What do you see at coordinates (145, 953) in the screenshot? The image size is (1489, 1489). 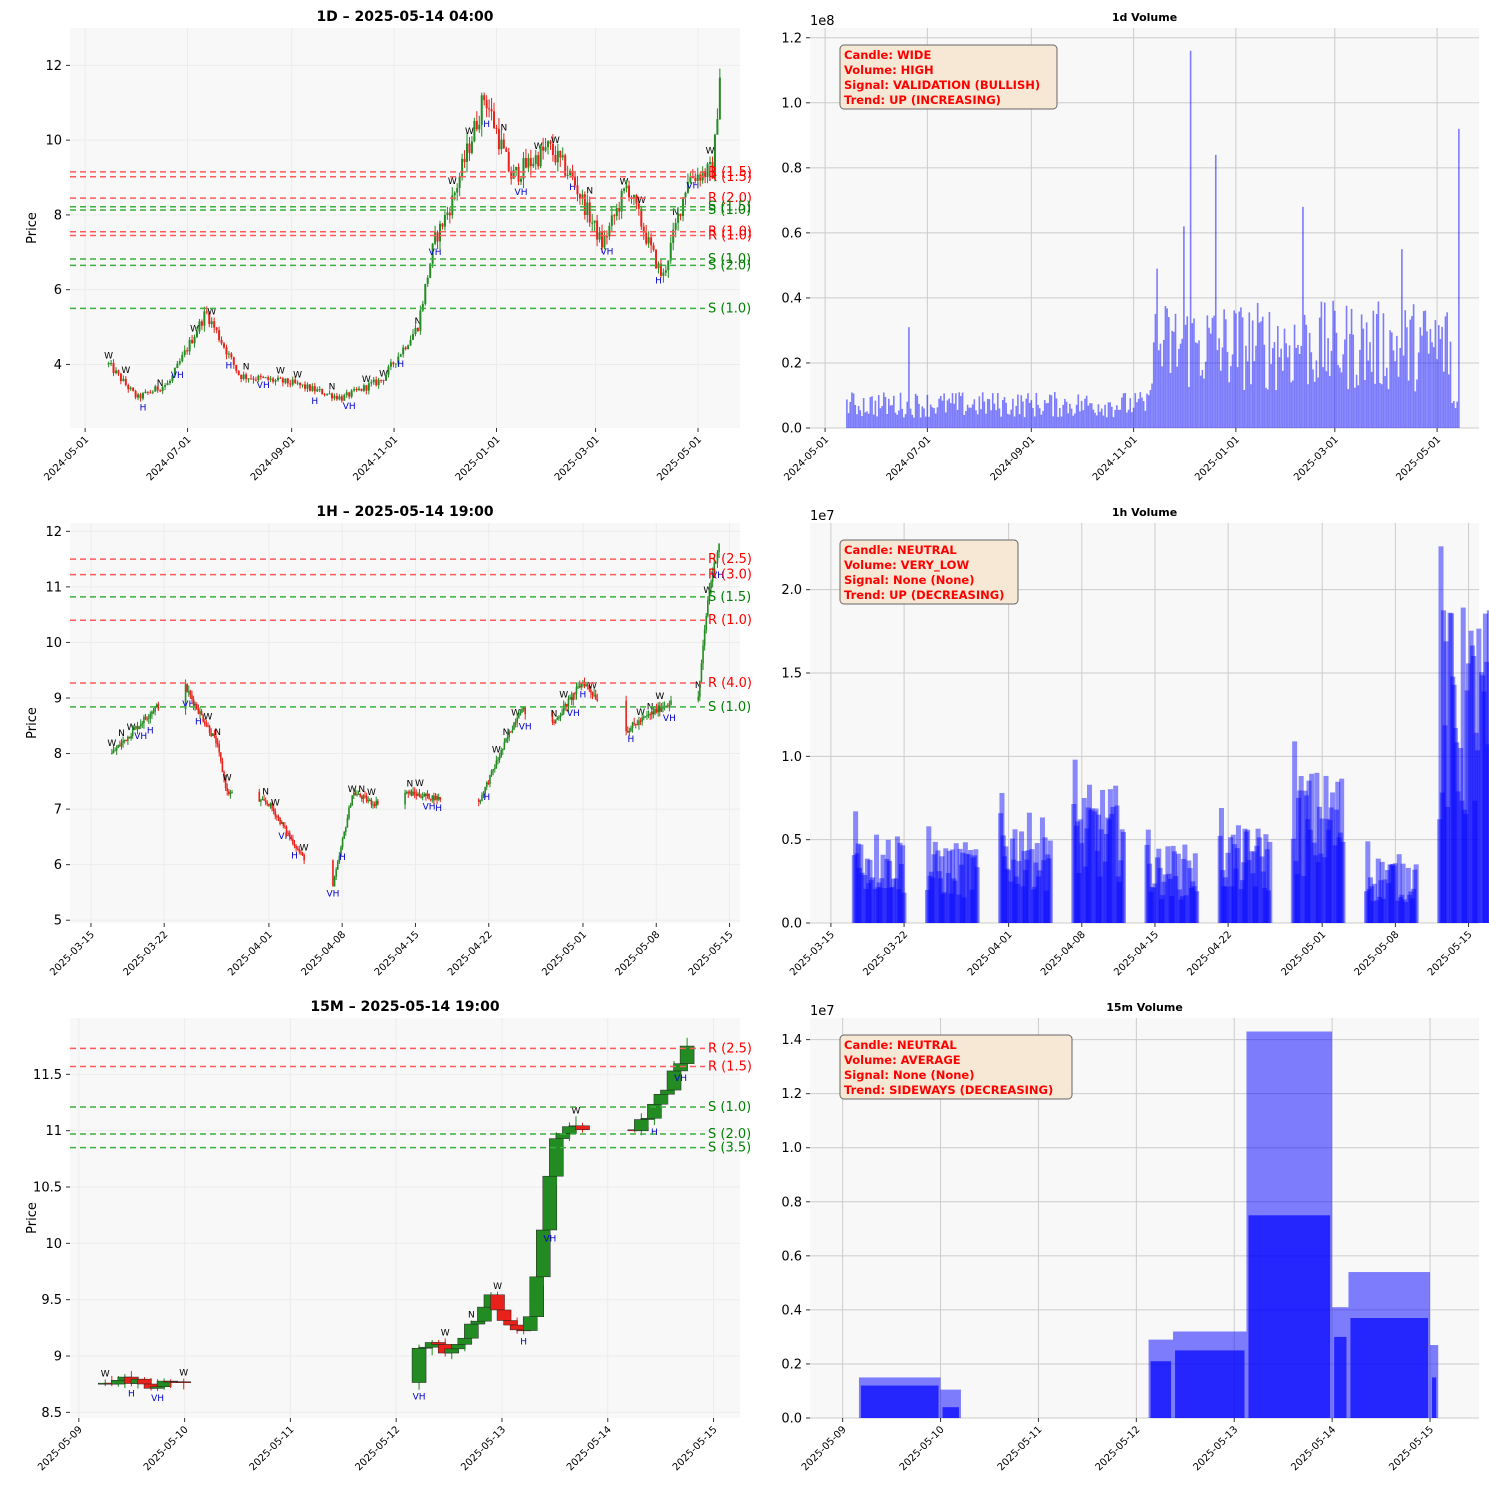 I see `x-tick-label: 2025-03-22` at bounding box center [145, 953].